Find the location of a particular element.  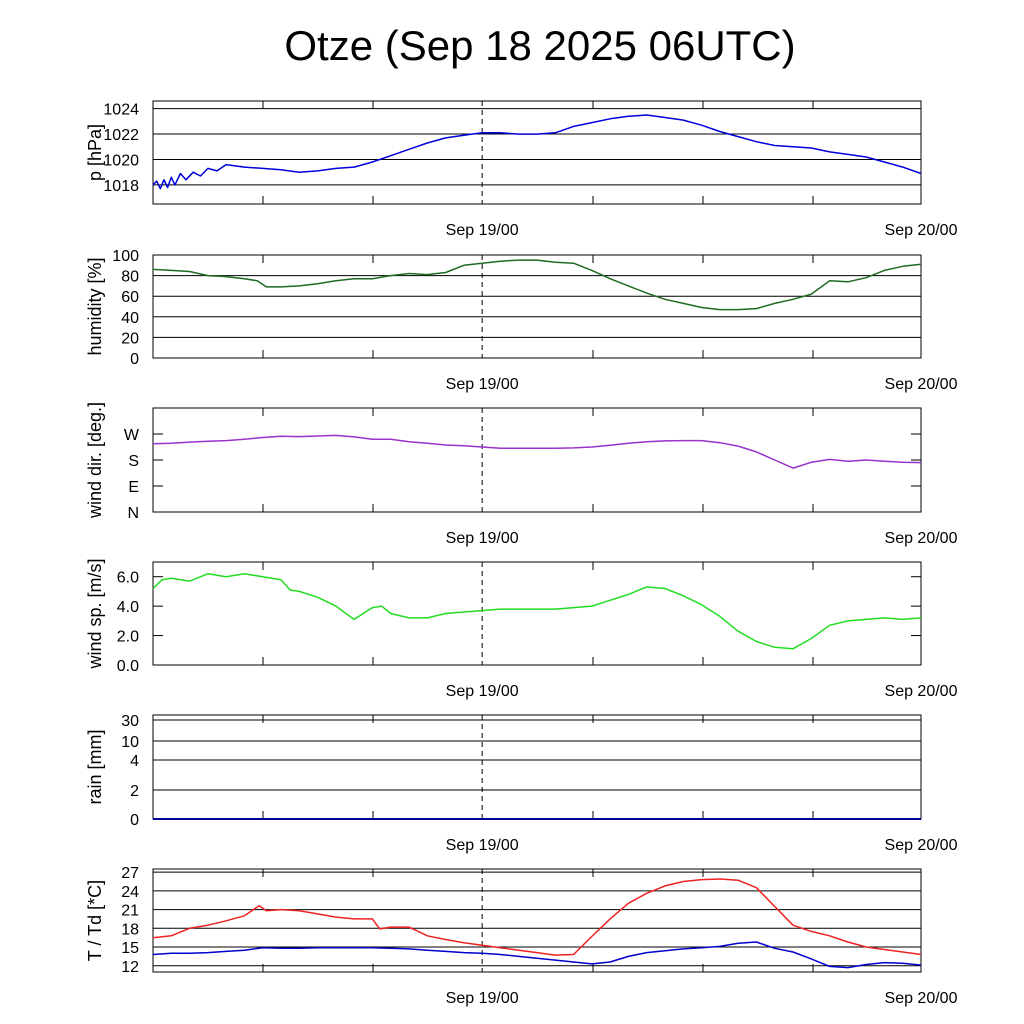

ytick-label-1-3: 60 is located at coordinates (130, 297).